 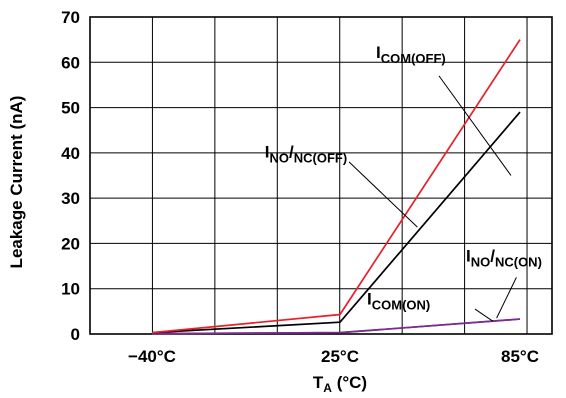 I want to click on y-tick-label: 0, so click(x=75, y=334).